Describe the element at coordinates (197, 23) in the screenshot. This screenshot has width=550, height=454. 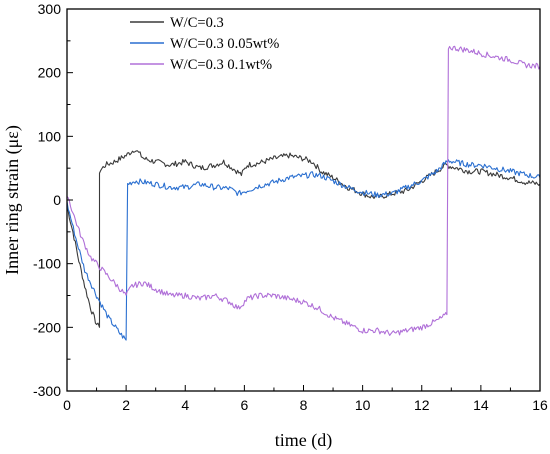
I see `legend-label-wc03: W/C=0.3` at that location.